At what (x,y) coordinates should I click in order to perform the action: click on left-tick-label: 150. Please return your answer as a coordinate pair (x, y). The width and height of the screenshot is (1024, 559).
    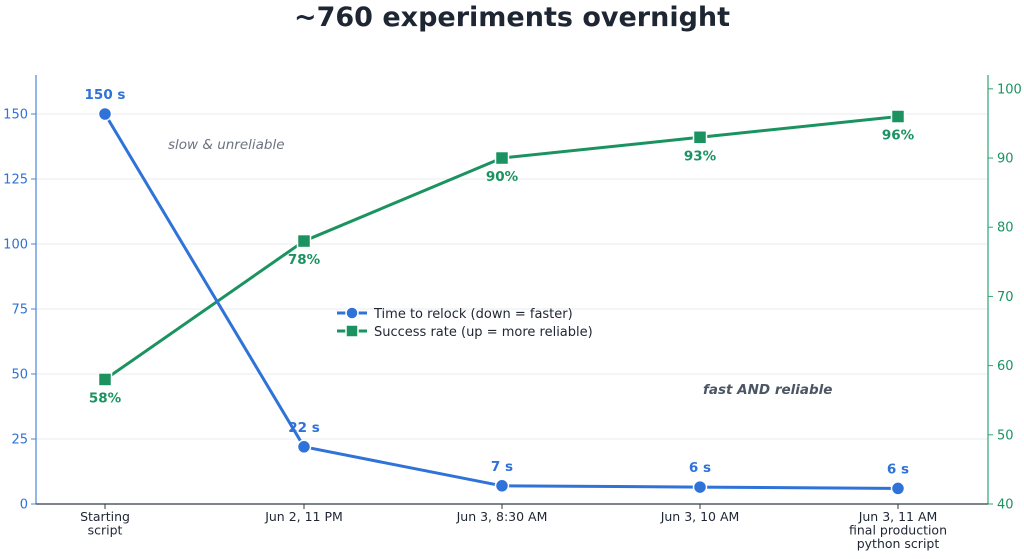
    Looking at the image, I should click on (15, 115).